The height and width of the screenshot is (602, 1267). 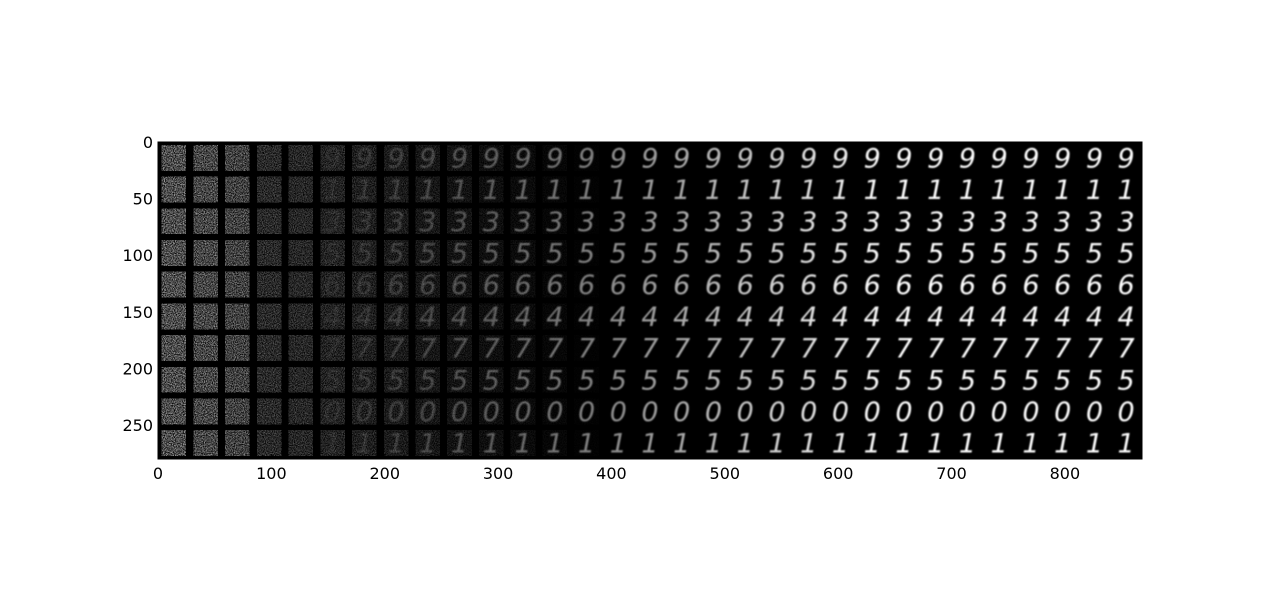 I want to click on y-tick-label: 100, so click(x=137, y=255).